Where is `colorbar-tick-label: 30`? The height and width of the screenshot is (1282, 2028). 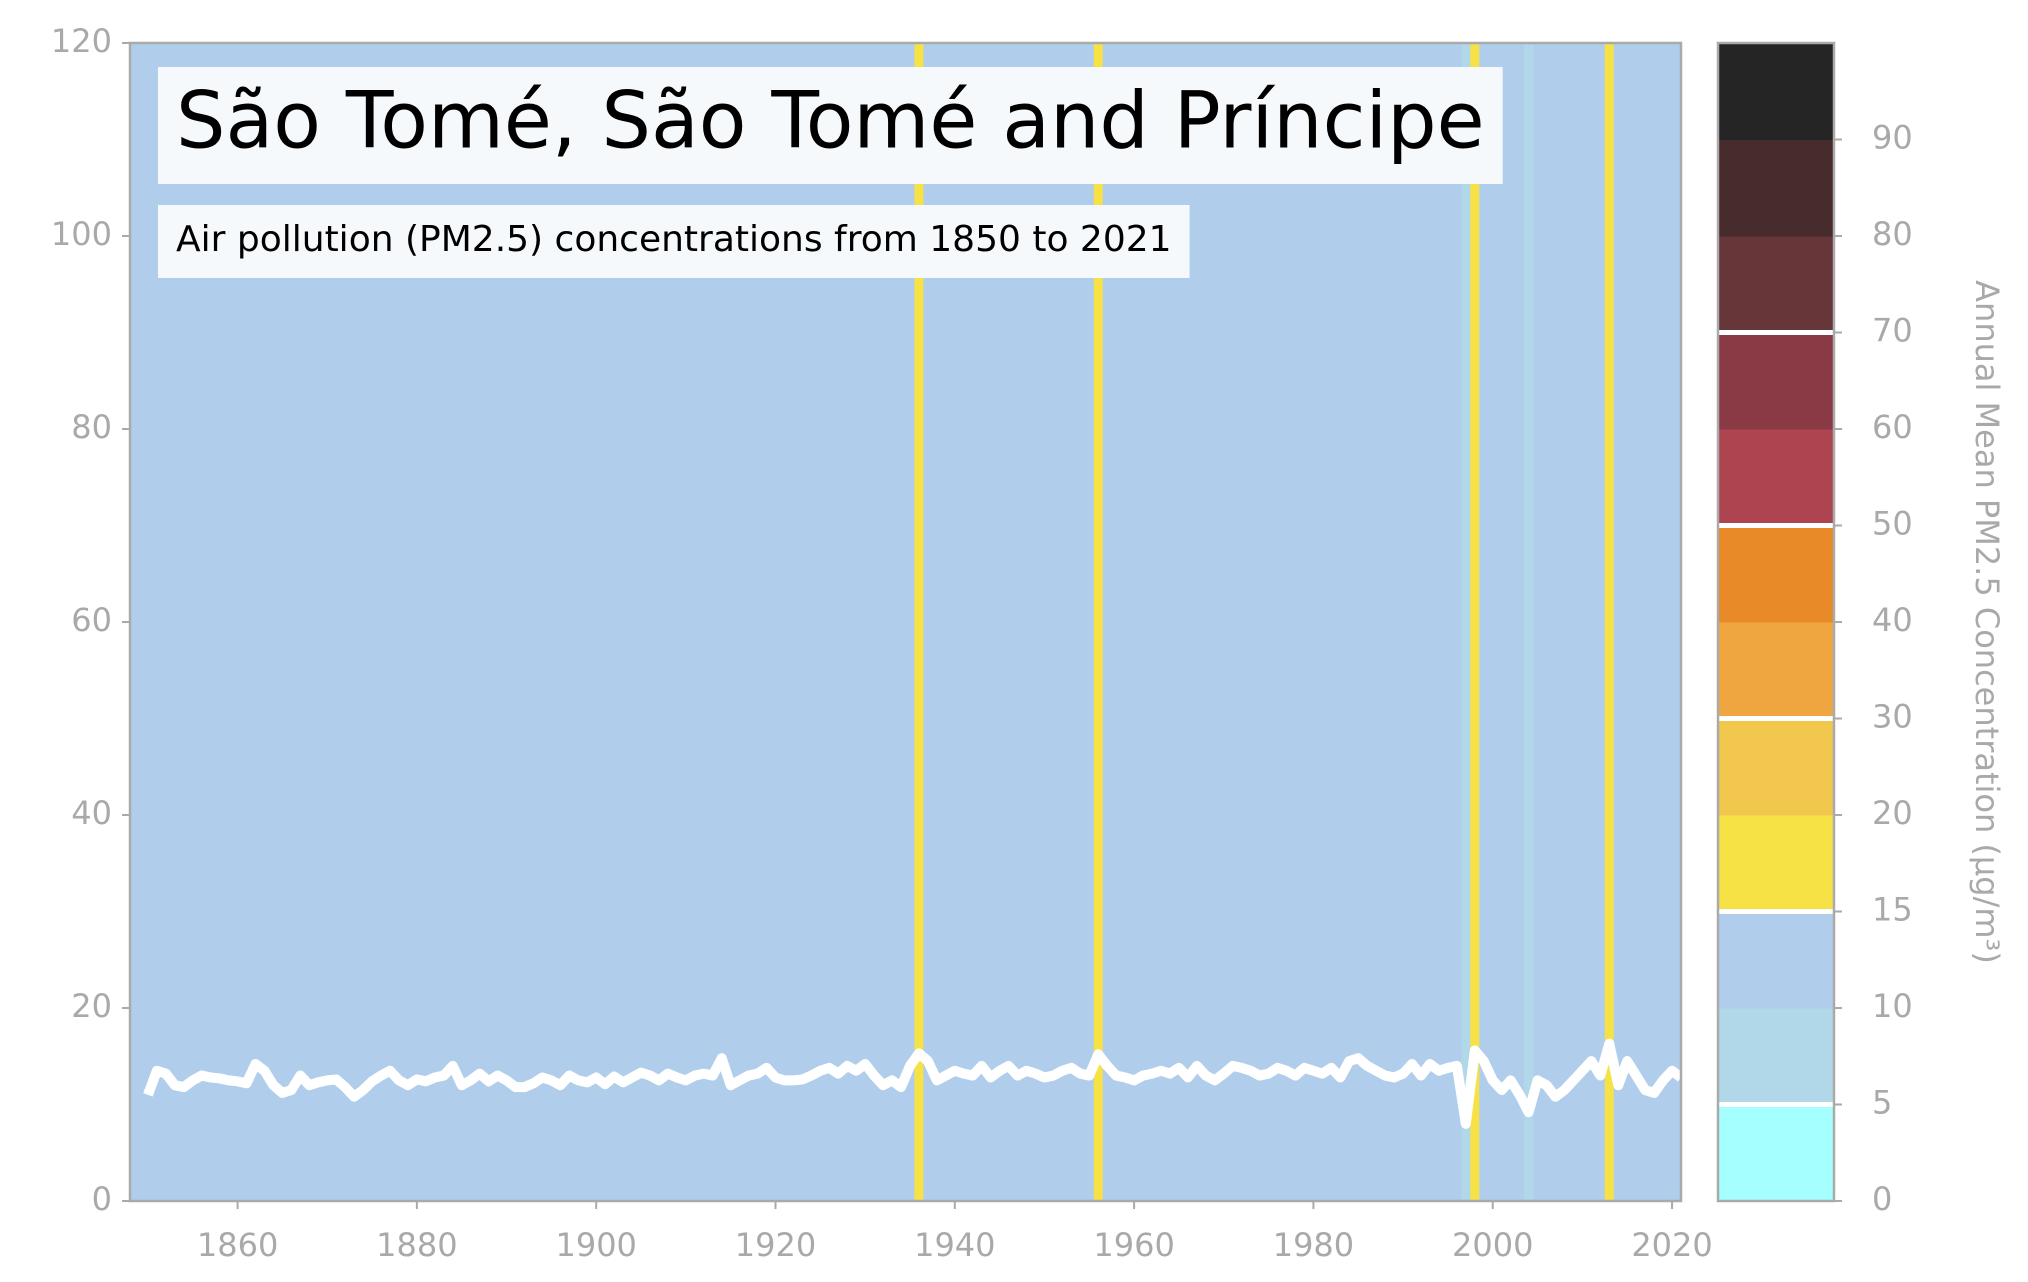
colorbar-tick-label: 30 is located at coordinates (1892, 717).